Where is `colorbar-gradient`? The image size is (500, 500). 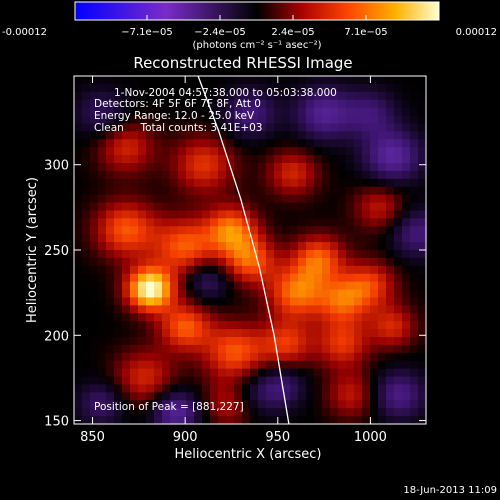
colorbar-gradient is located at coordinates (257, 11).